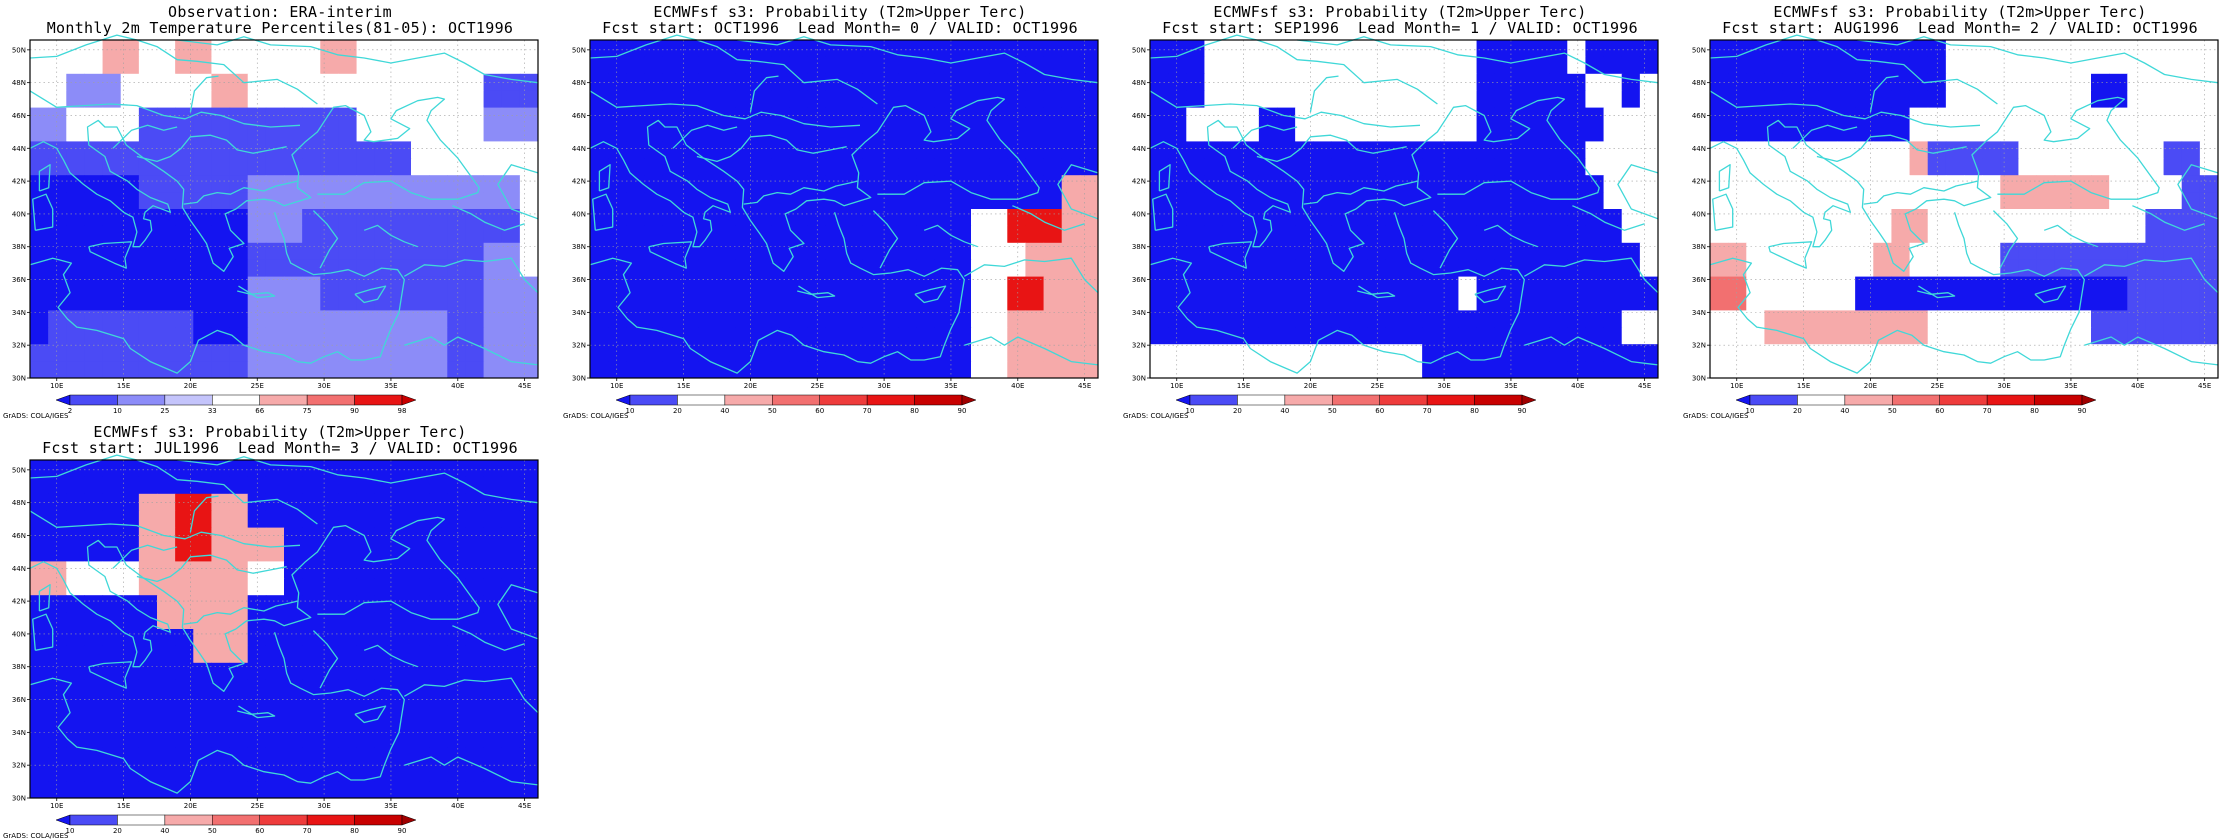 This screenshot has width=2240, height=840. I want to click on shaded-cells, so click(1964, 209).